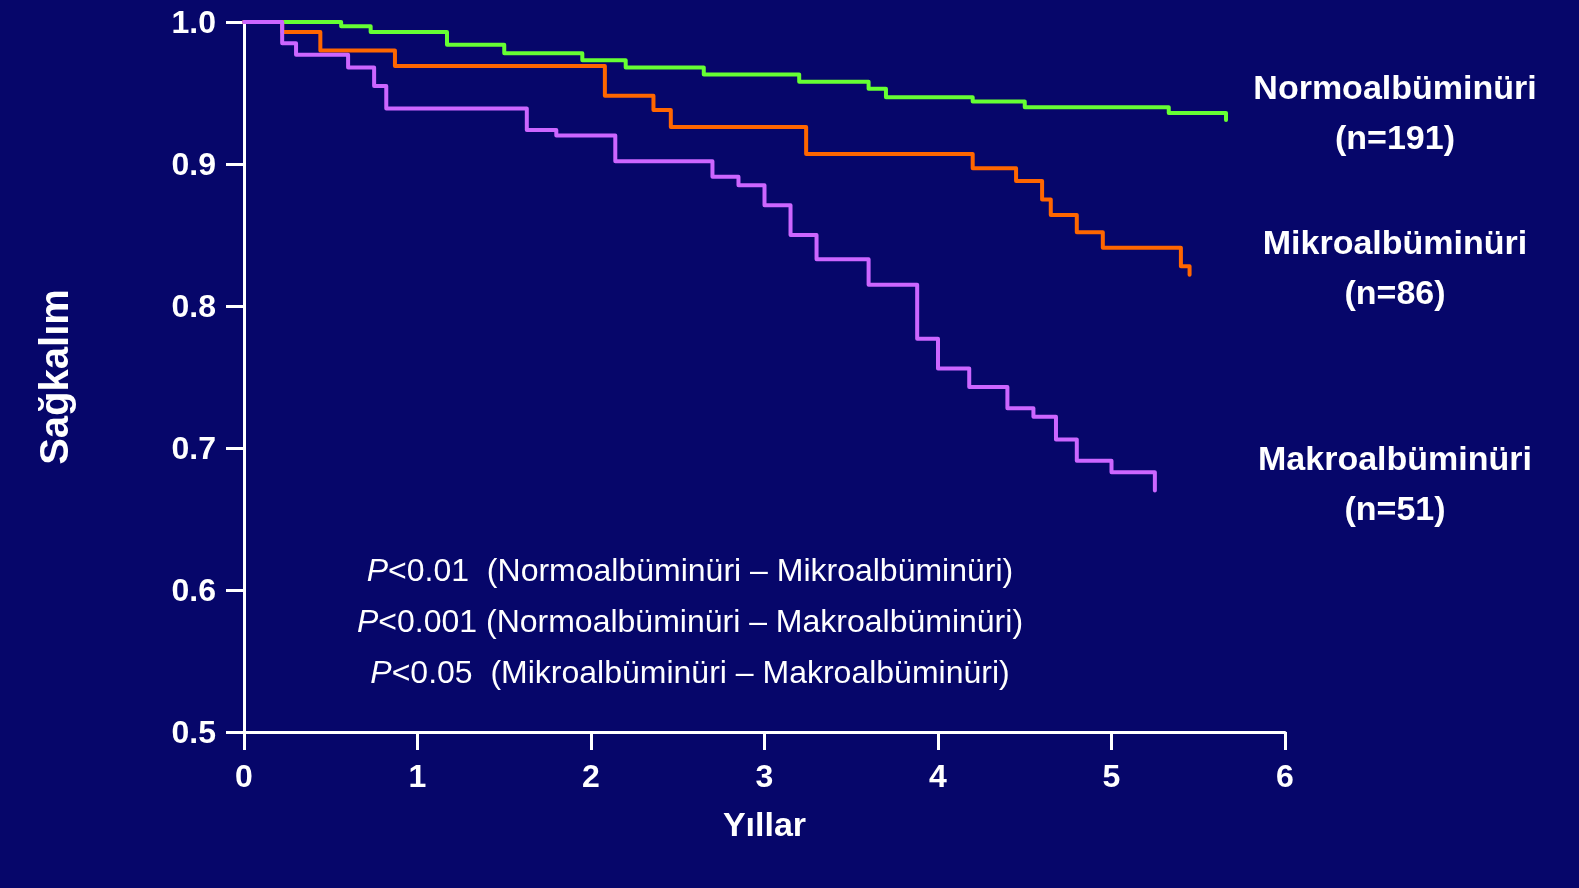  I want to click on x-tick-label: 4, so click(938, 776).